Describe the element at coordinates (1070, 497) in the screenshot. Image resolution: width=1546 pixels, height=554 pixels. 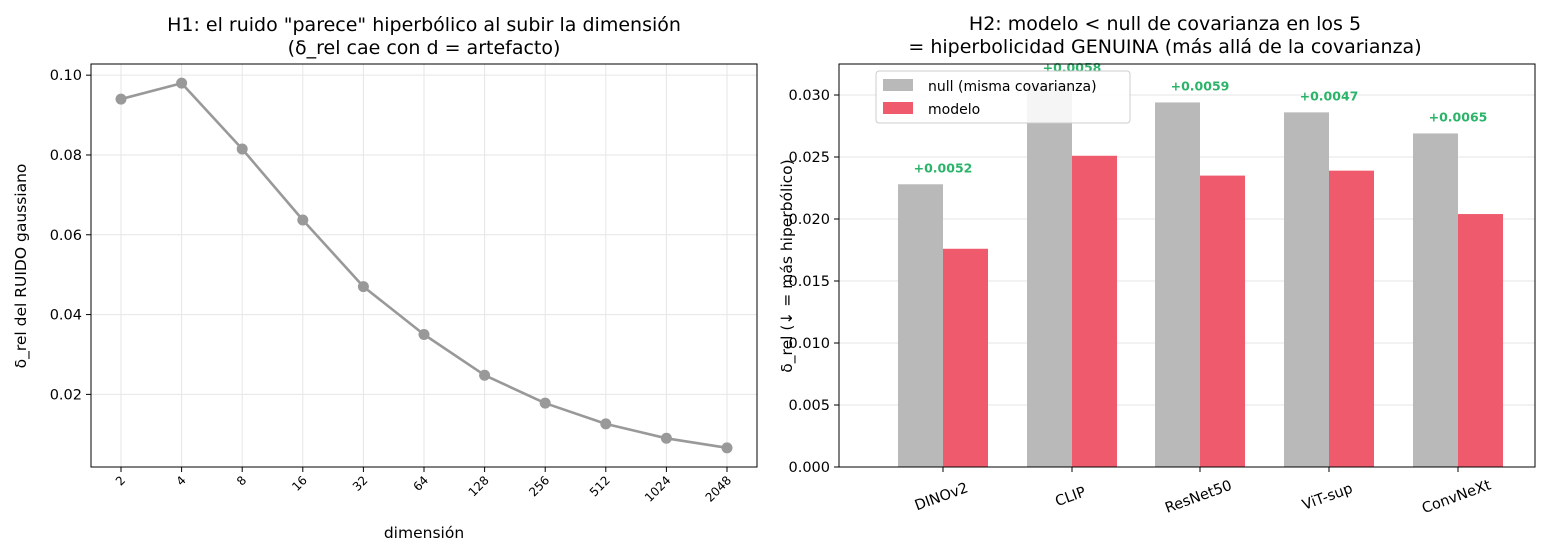
I see `x-tick-label: CLIP` at that location.